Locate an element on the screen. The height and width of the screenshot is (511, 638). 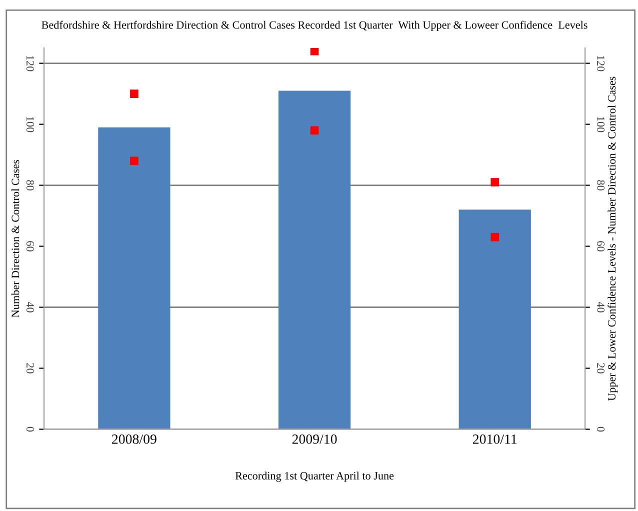
y2-tick-label: 100 is located at coordinates (601, 124).